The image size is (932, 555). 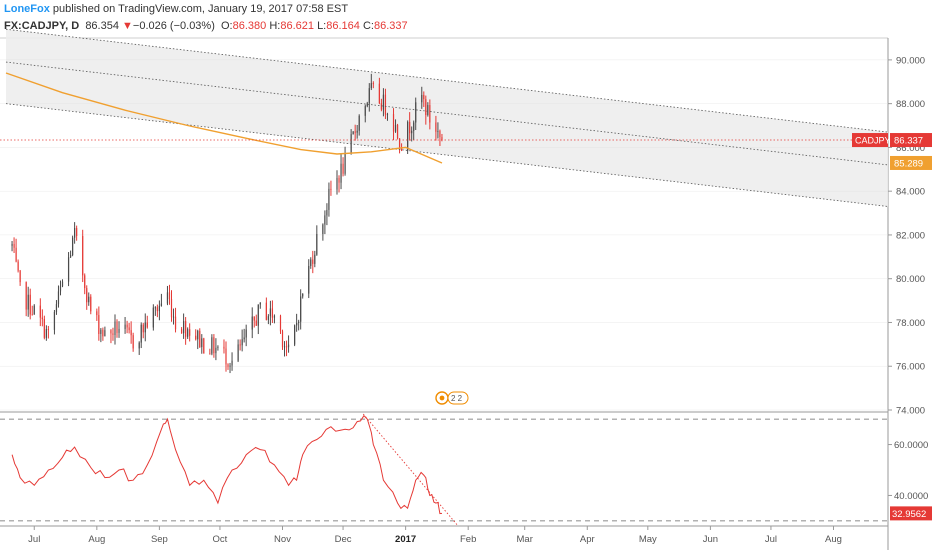 I want to click on close-label: C:, so click(x=368, y=26).